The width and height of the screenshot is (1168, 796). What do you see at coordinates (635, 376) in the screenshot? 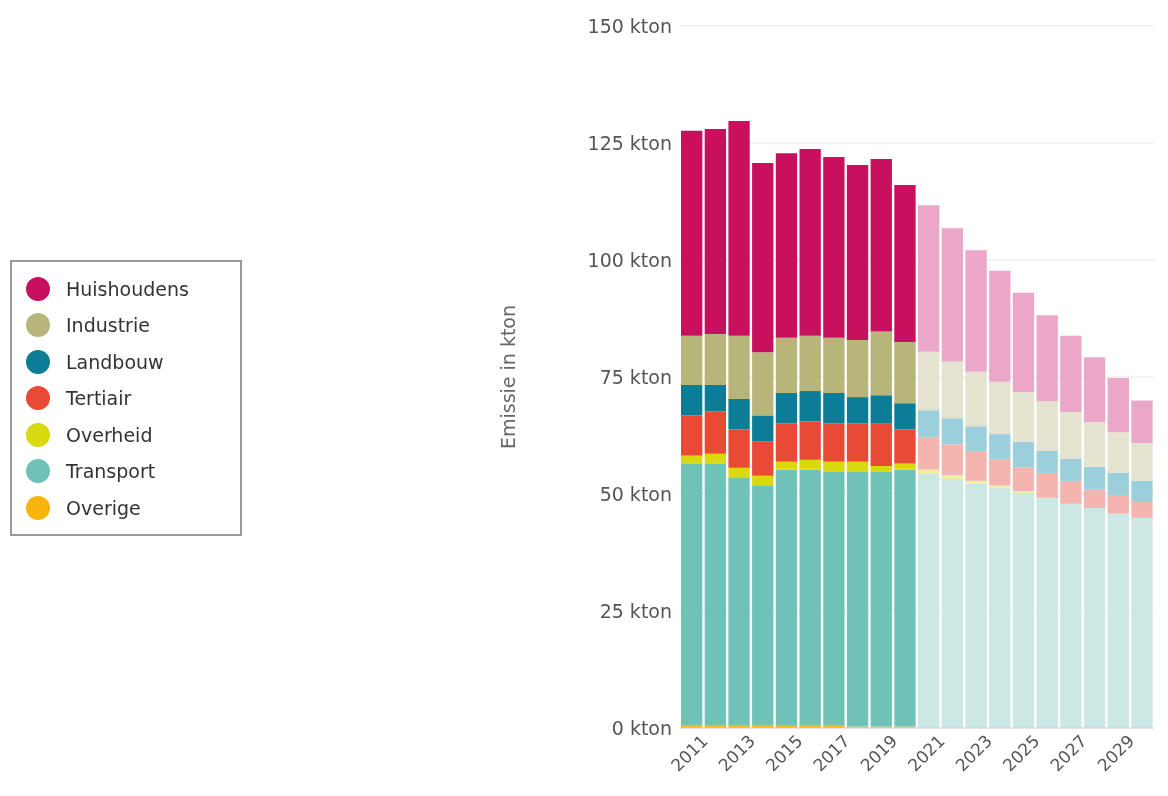
I see `y-tick-label: 75 kton` at bounding box center [635, 376].